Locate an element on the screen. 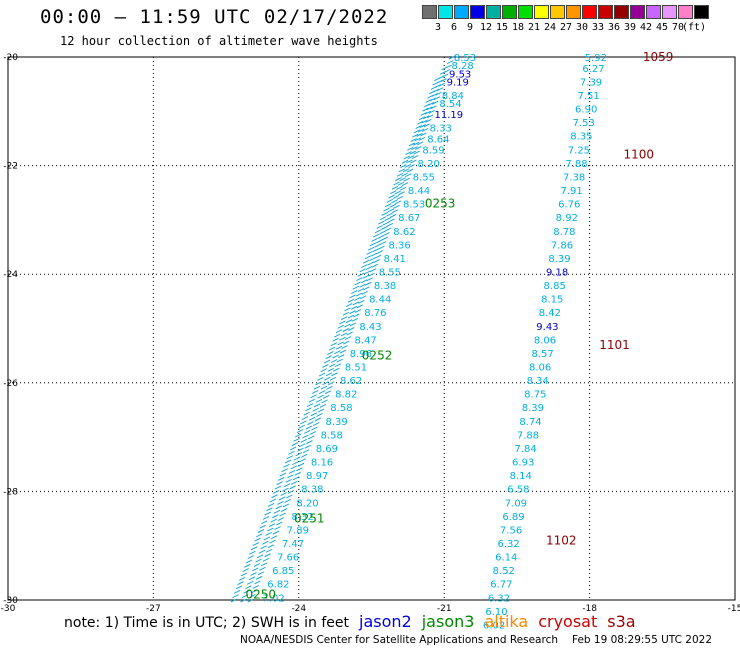 This screenshot has width=740, height=650. legend-label: 15 is located at coordinates (502, 27).